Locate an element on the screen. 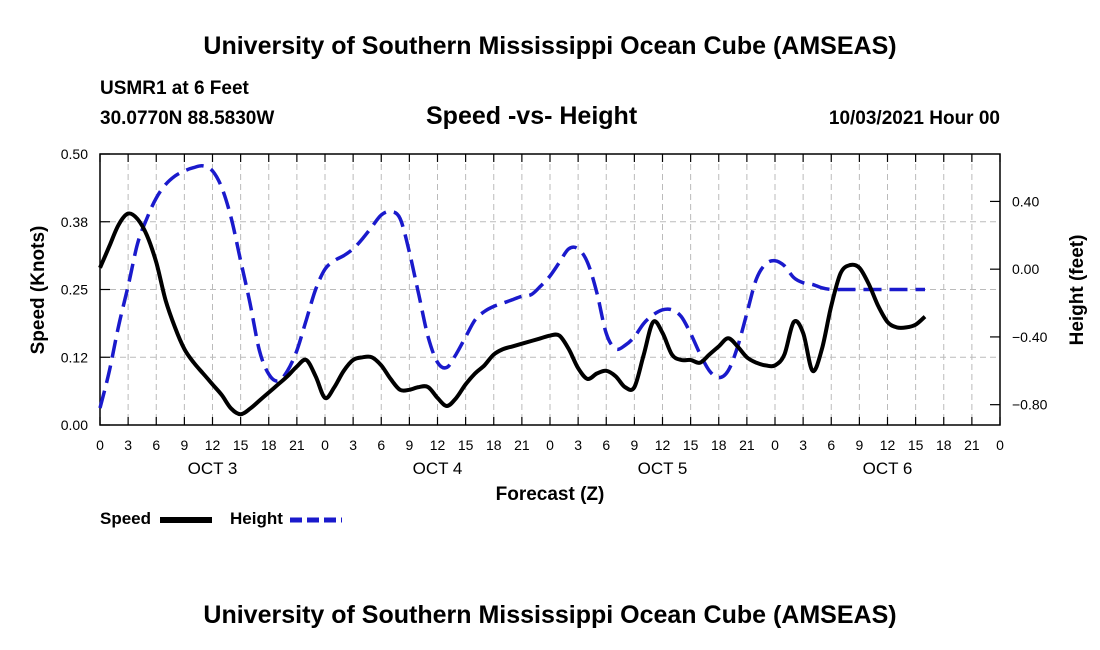 Image resolution: width=1100 pixels, height=650 pixels. y-right-tick-label: 0.00 is located at coordinates (1025, 269).